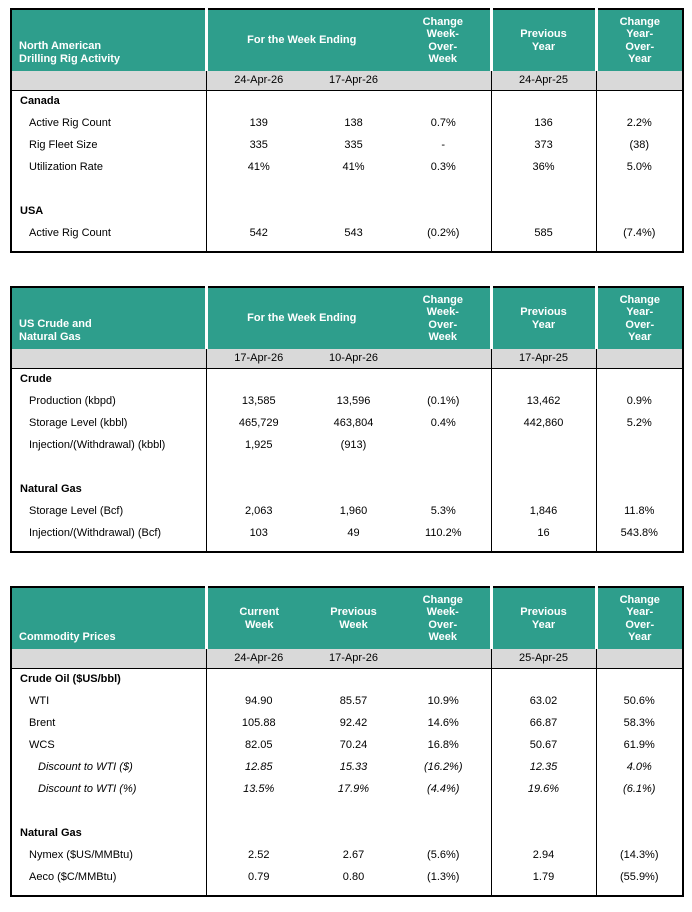 The width and height of the screenshot is (692, 912). What do you see at coordinates (347, 189) in the screenshot?
I see `table-row` at bounding box center [347, 189].